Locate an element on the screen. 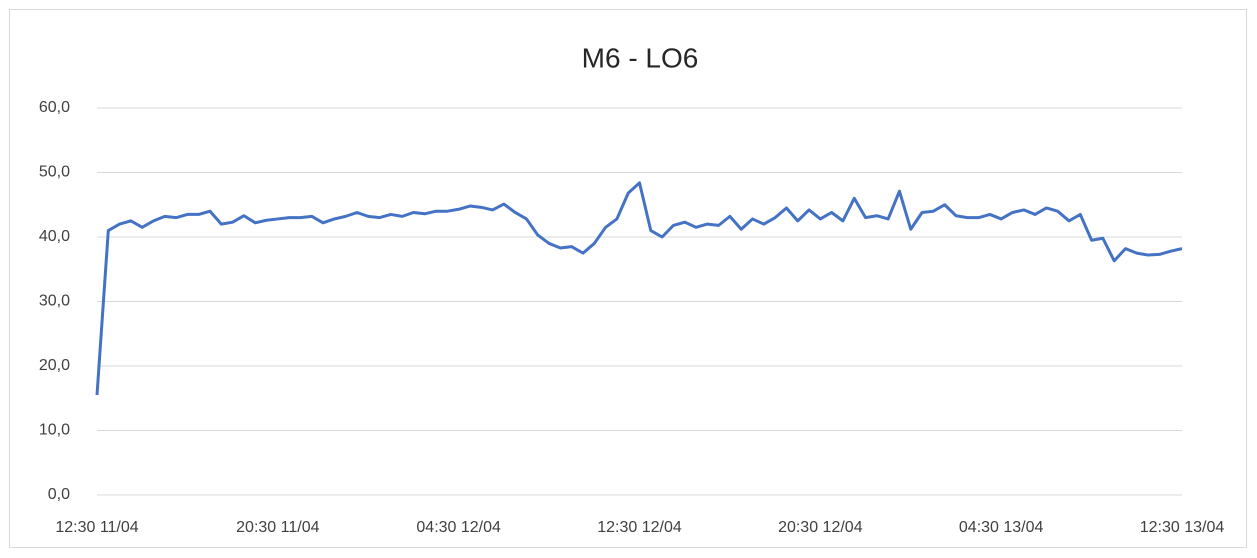 This screenshot has height=558, width=1257. x-tick-label: 04:30 13/04 is located at coordinates (1001, 527).